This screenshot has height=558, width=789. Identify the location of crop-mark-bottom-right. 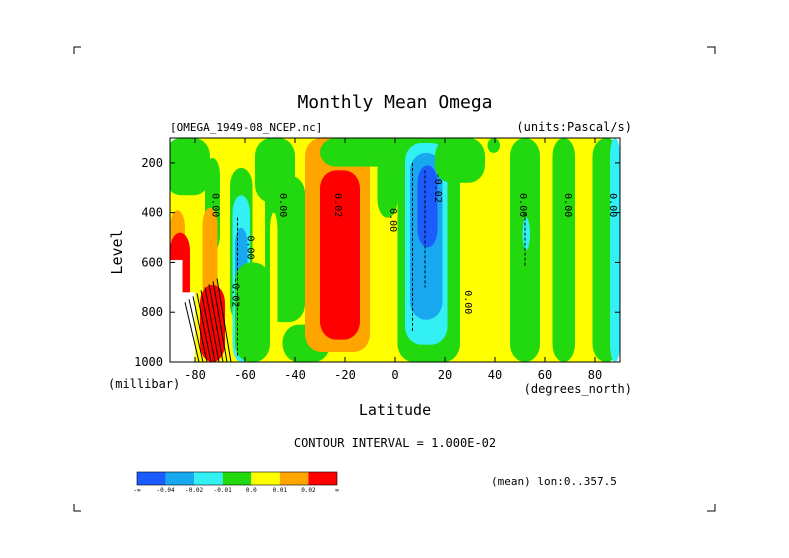
(711, 508).